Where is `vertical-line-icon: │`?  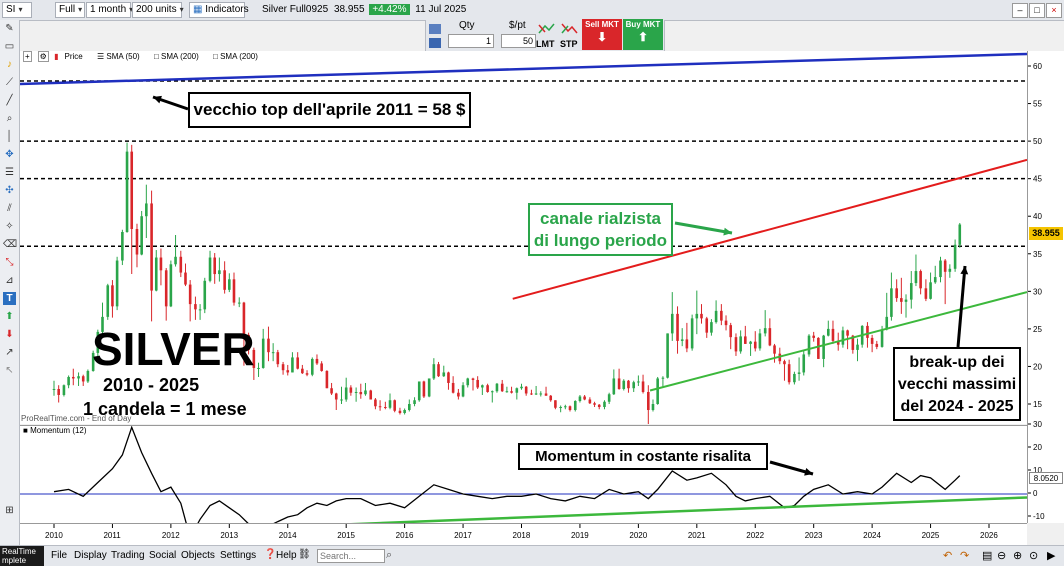
vertical-line-icon: │ is located at coordinates (9, 136).